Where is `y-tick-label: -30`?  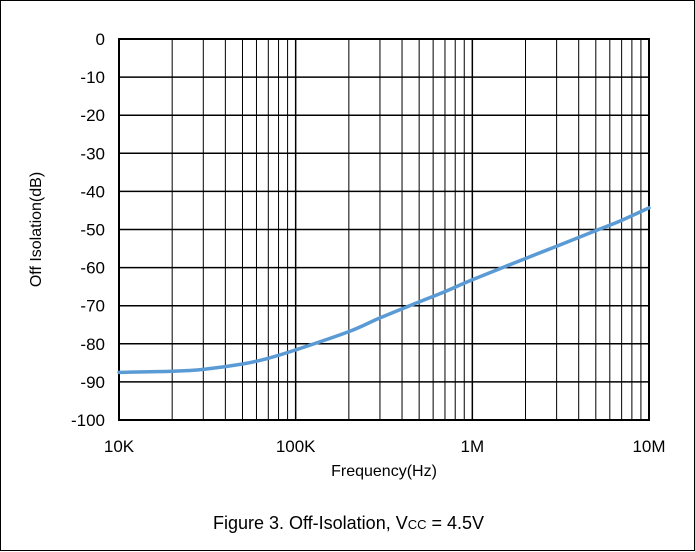 y-tick-label: -30 is located at coordinates (92, 153).